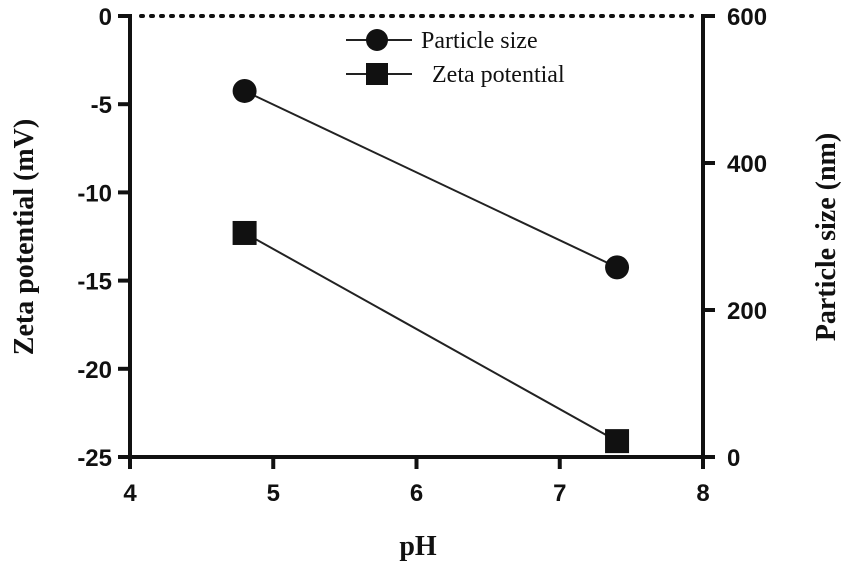 Image resolution: width=850 pixels, height=570 pixels. What do you see at coordinates (105, 17) in the screenshot?
I see `left-y-tick-label: 0` at bounding box center [105, 17].